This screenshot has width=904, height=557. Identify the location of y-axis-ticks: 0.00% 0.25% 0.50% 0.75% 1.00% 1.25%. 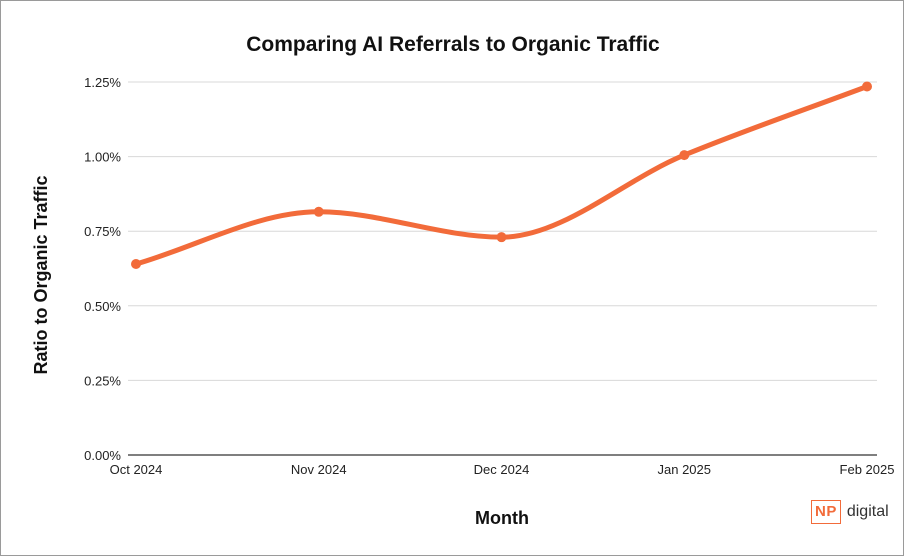
(102, 269).